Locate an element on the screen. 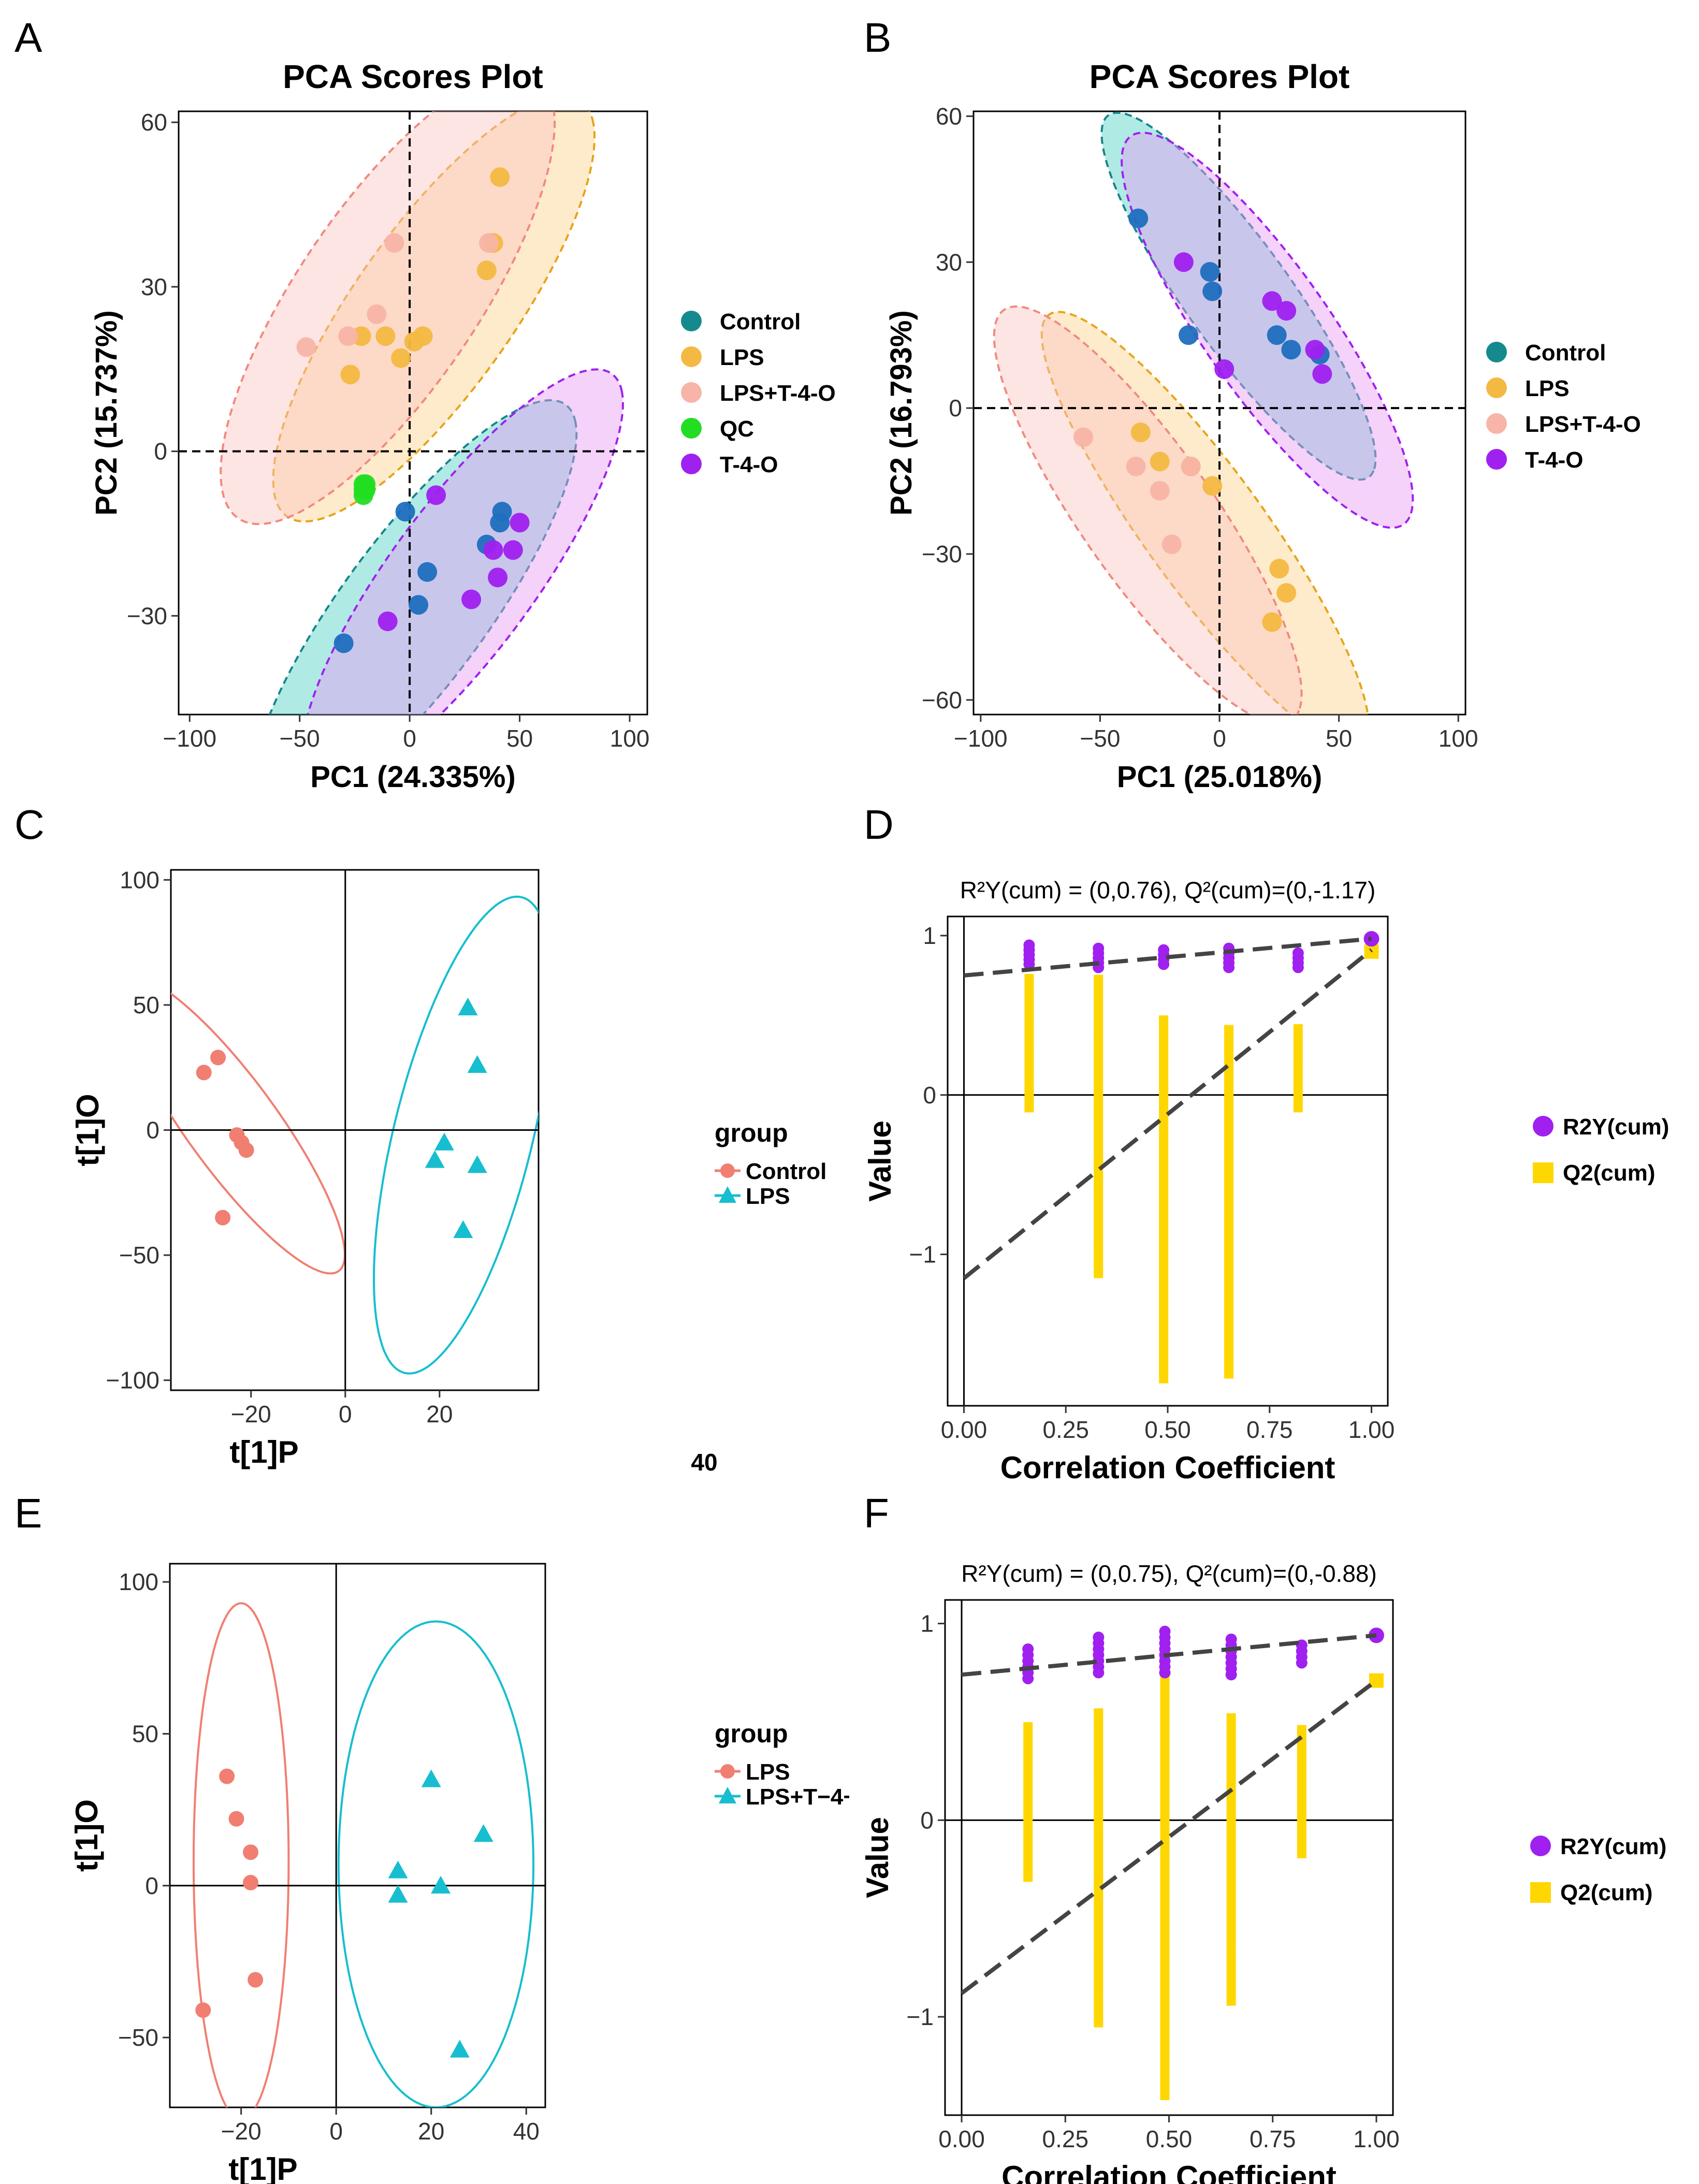 The image size is (1699, 2184). panel-letter: F is located at coordinates (876, 1513).